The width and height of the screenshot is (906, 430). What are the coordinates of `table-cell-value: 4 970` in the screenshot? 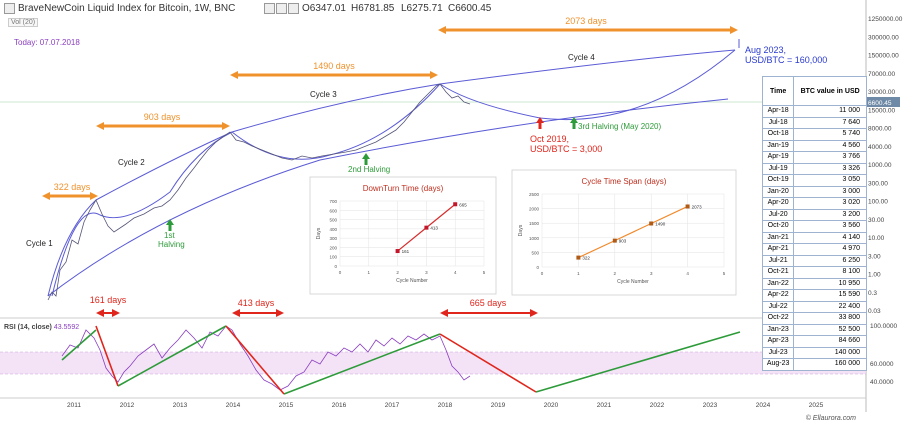 It's located at (830, 249).